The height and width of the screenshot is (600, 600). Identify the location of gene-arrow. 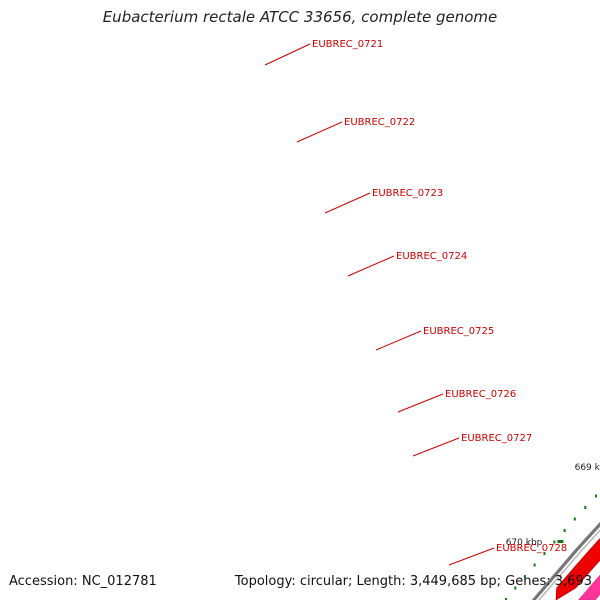
(577, 569).